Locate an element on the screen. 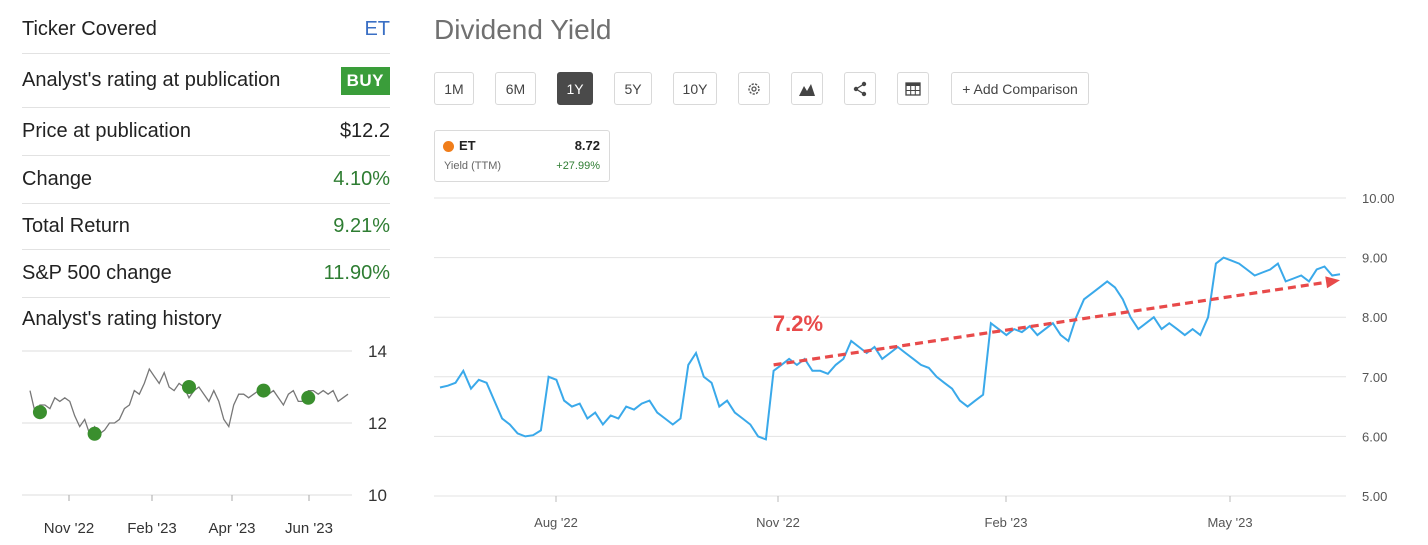 This screenshot has height=545, width=1428. y-tick-label: 9.00 is located at coordinates (1374, 258).